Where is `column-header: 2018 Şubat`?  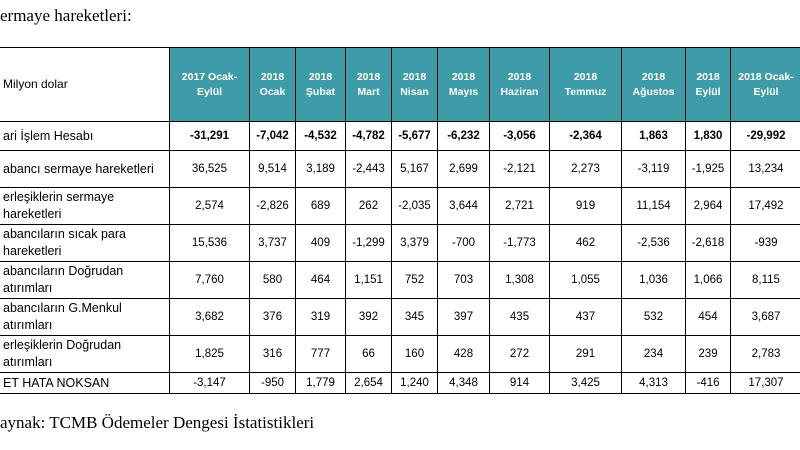 column-header: 2018 Şubat is located at coordinates (320, 84).